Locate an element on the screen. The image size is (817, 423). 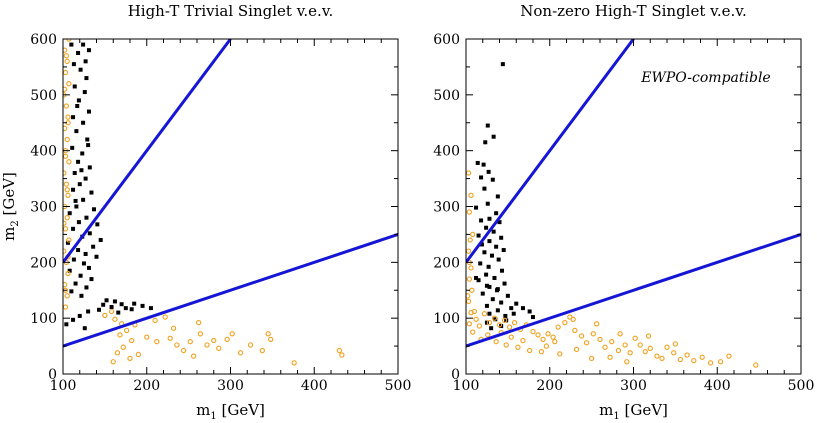
left-y-tick-label-1: 100 is located at coordinates (43, 319).